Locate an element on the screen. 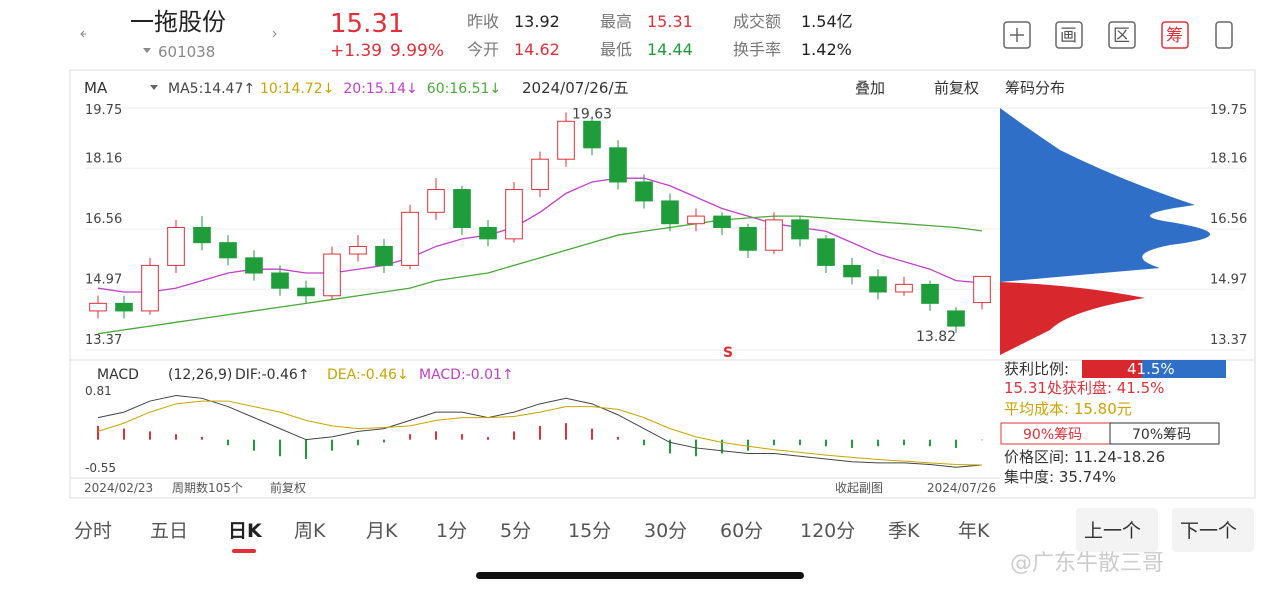  y-tick-label: 16.56 is located at coordinates (103, 219).